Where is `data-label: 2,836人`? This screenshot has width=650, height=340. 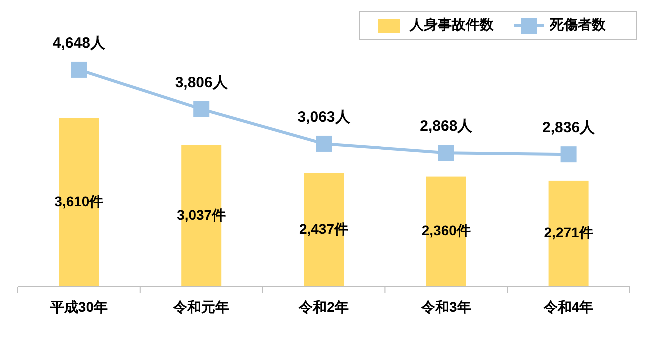 data-label: 2,836人 is located at coordinates (569, 128).